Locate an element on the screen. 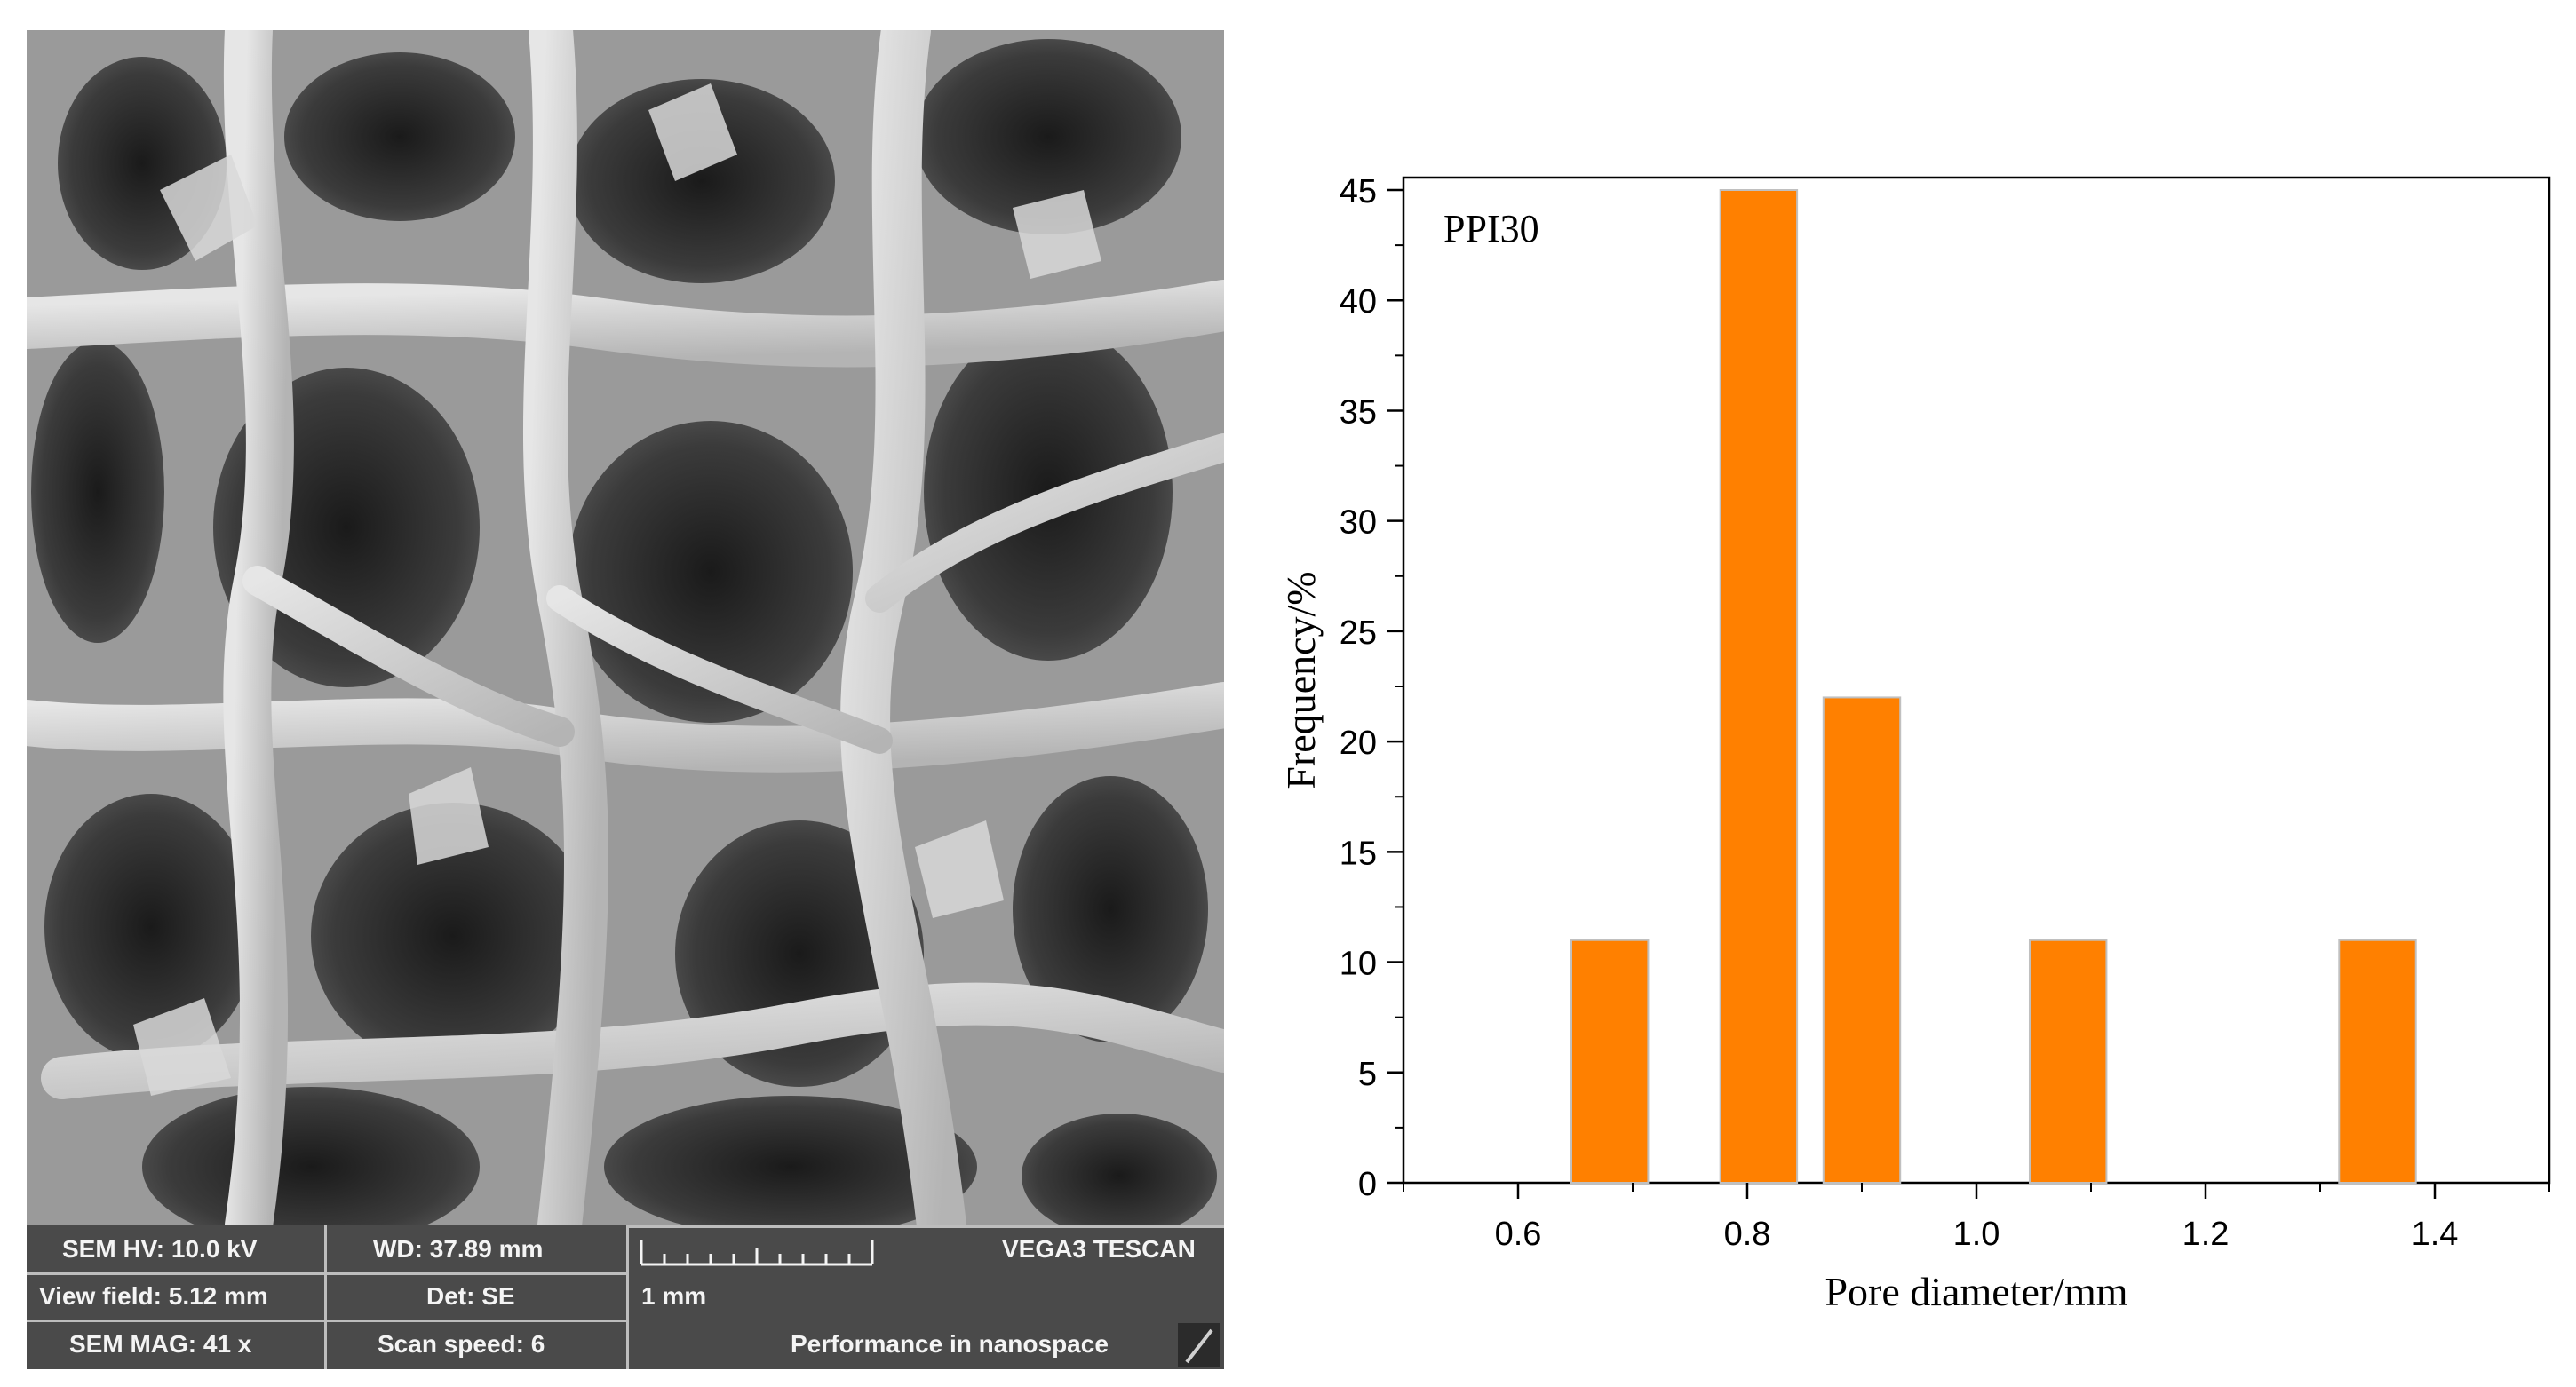  y-tick-label-9: 45 is located at coordinates (1358, 191).